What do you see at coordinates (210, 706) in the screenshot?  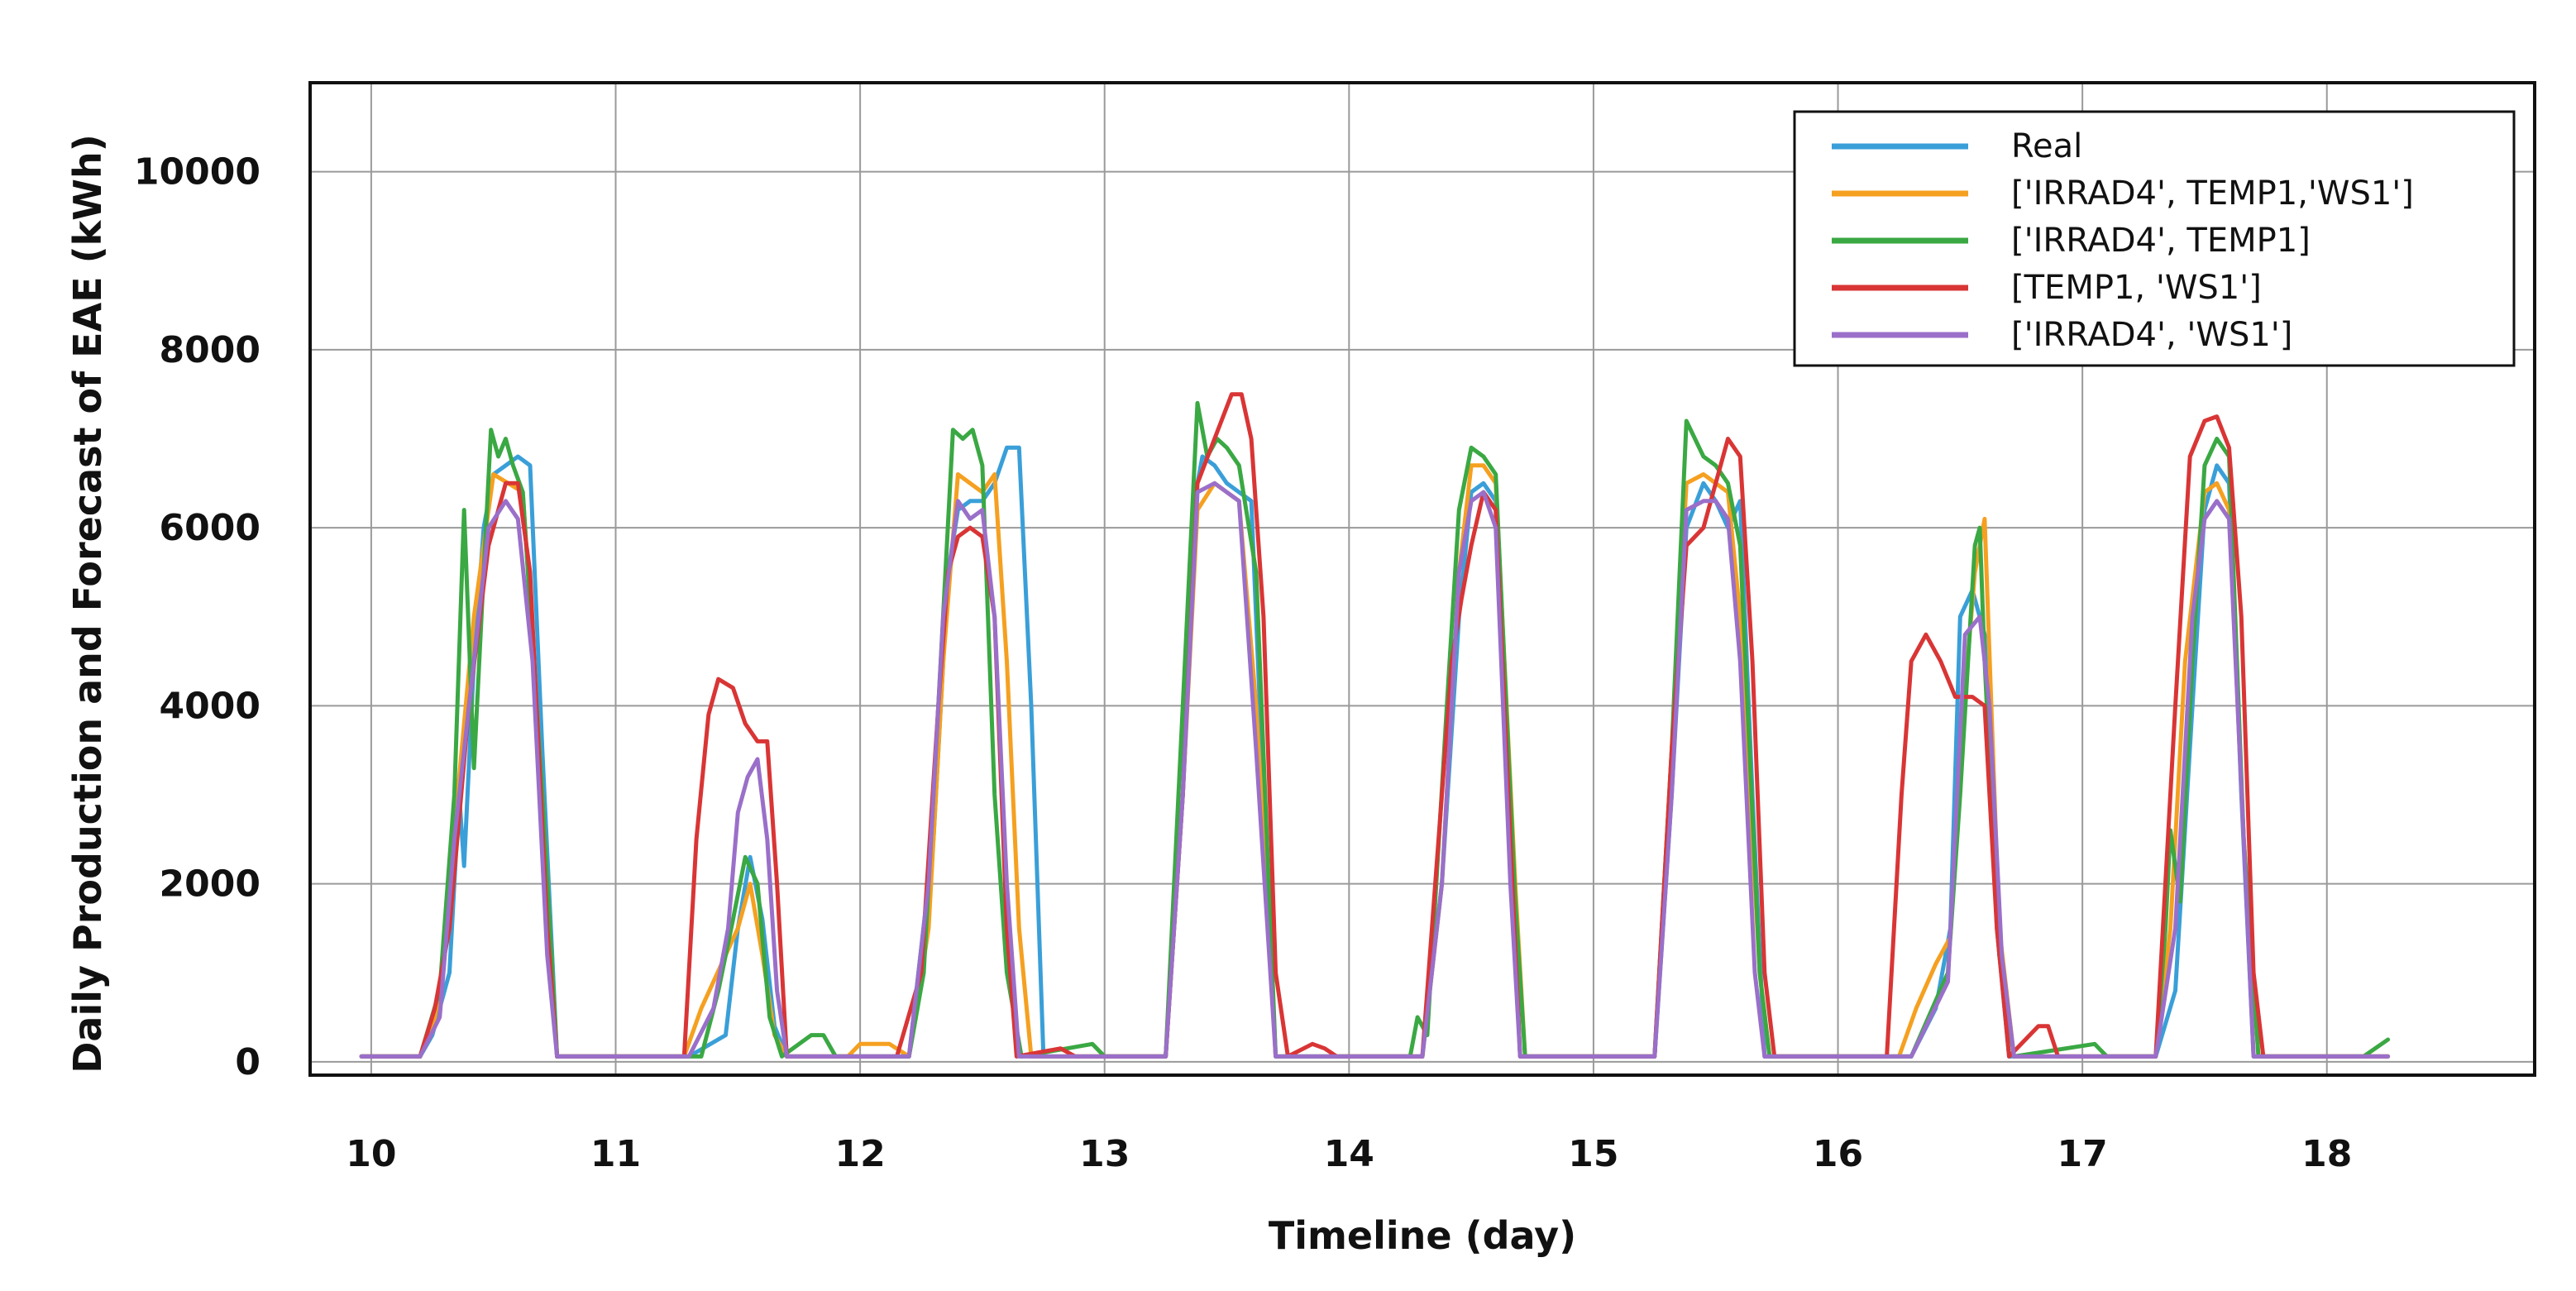 I see `y-tick-label: 4000` at bounding box center [210, 706].